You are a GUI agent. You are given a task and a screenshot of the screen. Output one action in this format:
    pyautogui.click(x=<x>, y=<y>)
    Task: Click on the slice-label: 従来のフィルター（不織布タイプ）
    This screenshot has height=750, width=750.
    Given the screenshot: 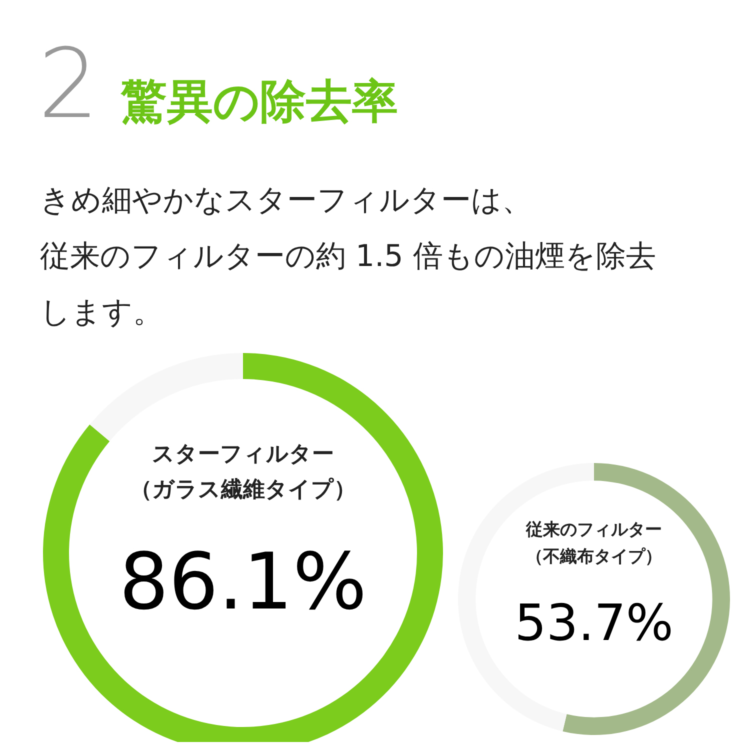 What is the action you would take?
    pyautogui.click(x=593, y=544)
    